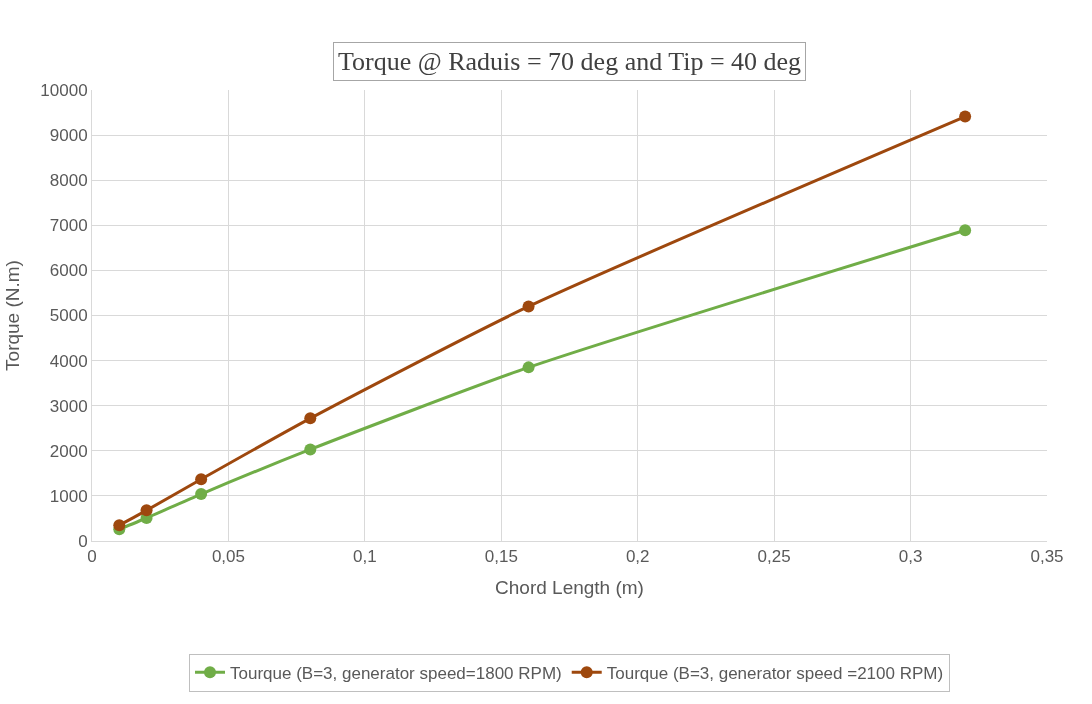  Describe the element at coordinates (570, 61) in the screenshot. I see `chart-title: Torque @ Raduis = 70 deg and Tip = 40 deg` at that location.